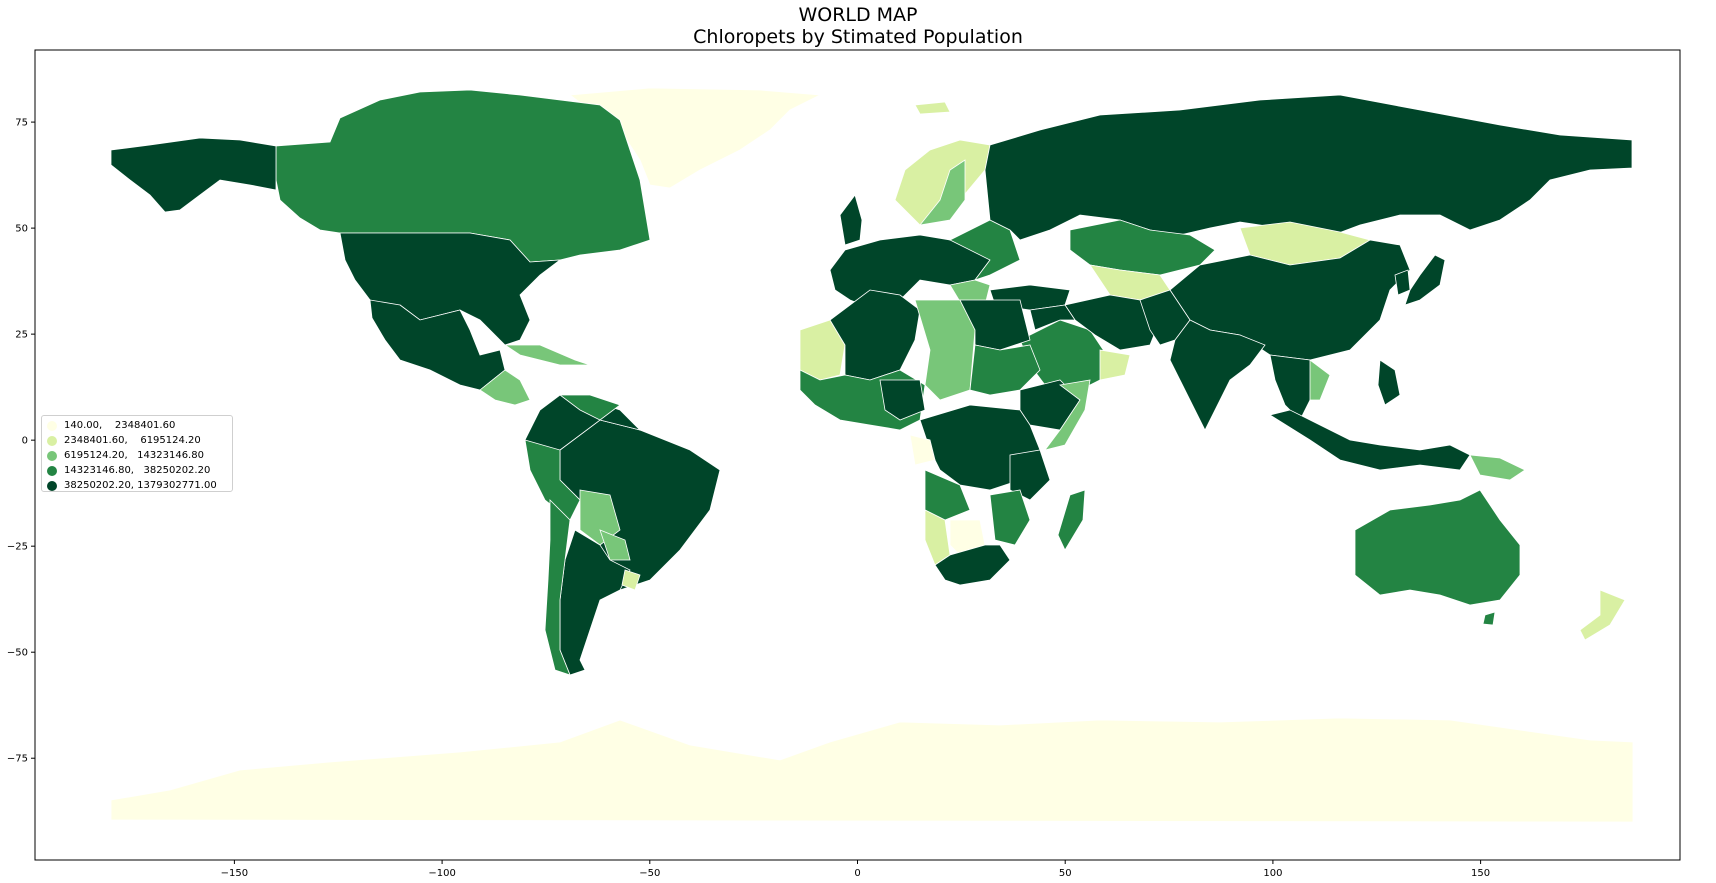 This screenshot has height=883, width=1716. What do you see at coordinates (1320, 380) in the screenshot?
I see `region-vietnam` at bounding box center [1320, 380].